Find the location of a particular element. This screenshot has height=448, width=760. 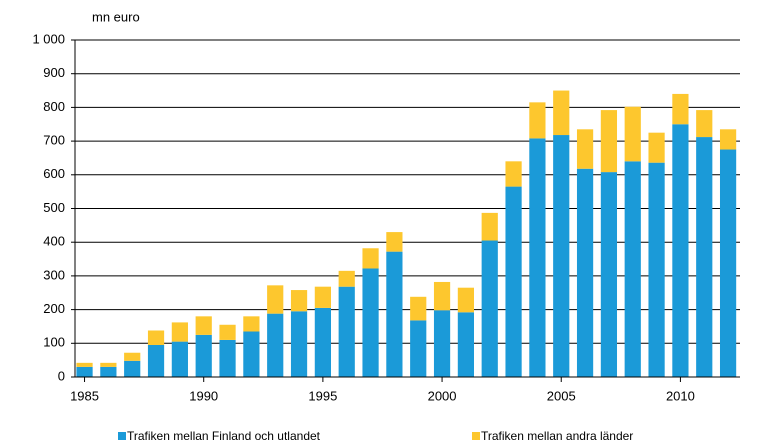

y-tick-label: 200 is located at coordinates (54, 308).